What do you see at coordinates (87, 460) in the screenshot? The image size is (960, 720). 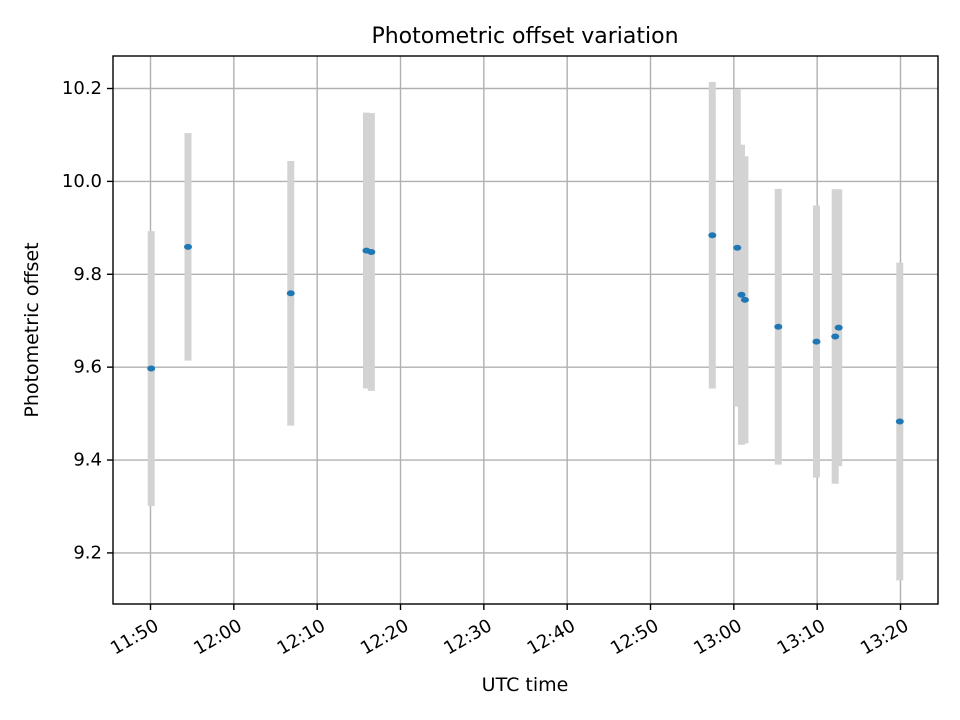 I see `y-tick-label: 9.4` at bounding box center [87, 460].